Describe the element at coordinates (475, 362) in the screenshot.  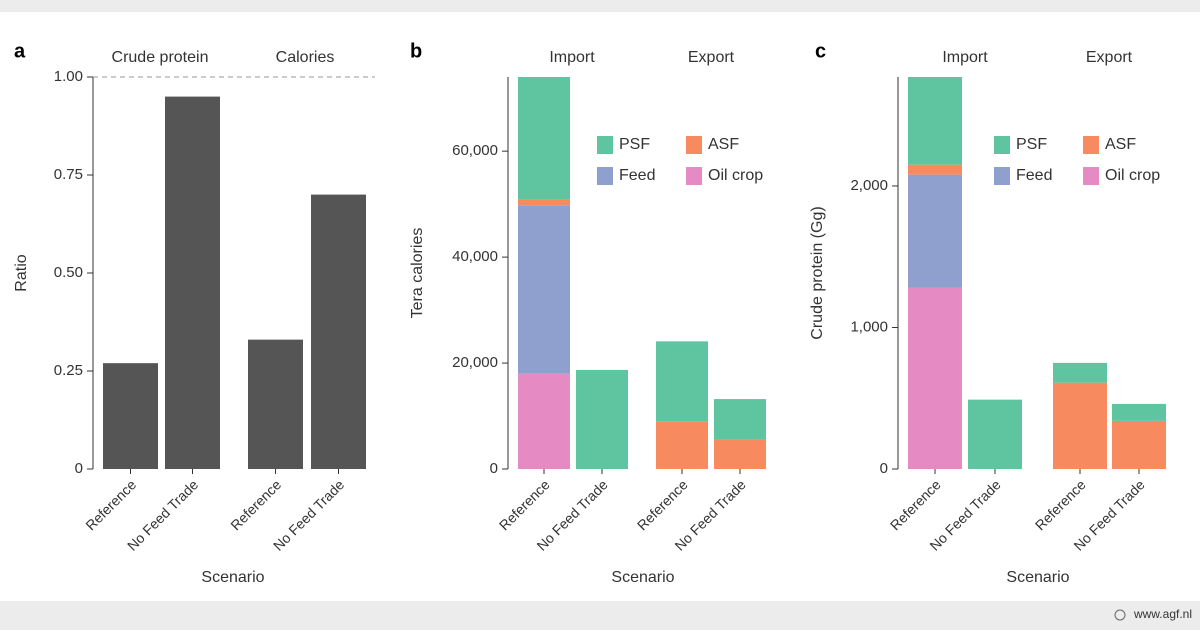
I see `y-tick-label: 20,000` at that location.